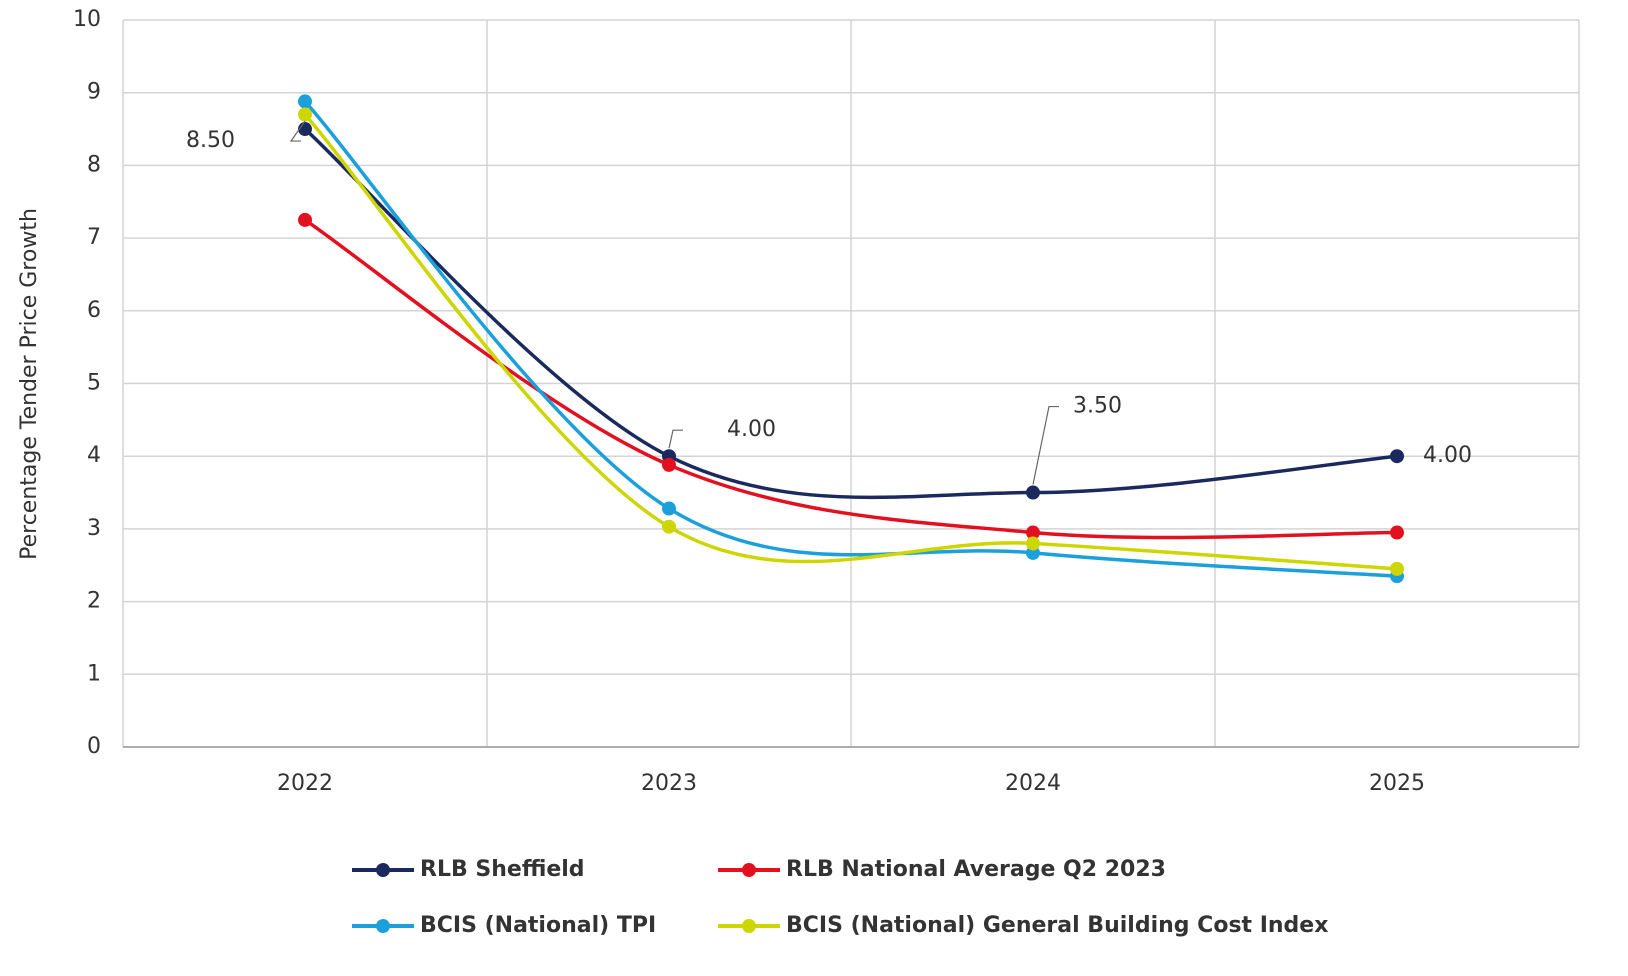  I want to click on y-tick-label: 9, so click(94, 92).